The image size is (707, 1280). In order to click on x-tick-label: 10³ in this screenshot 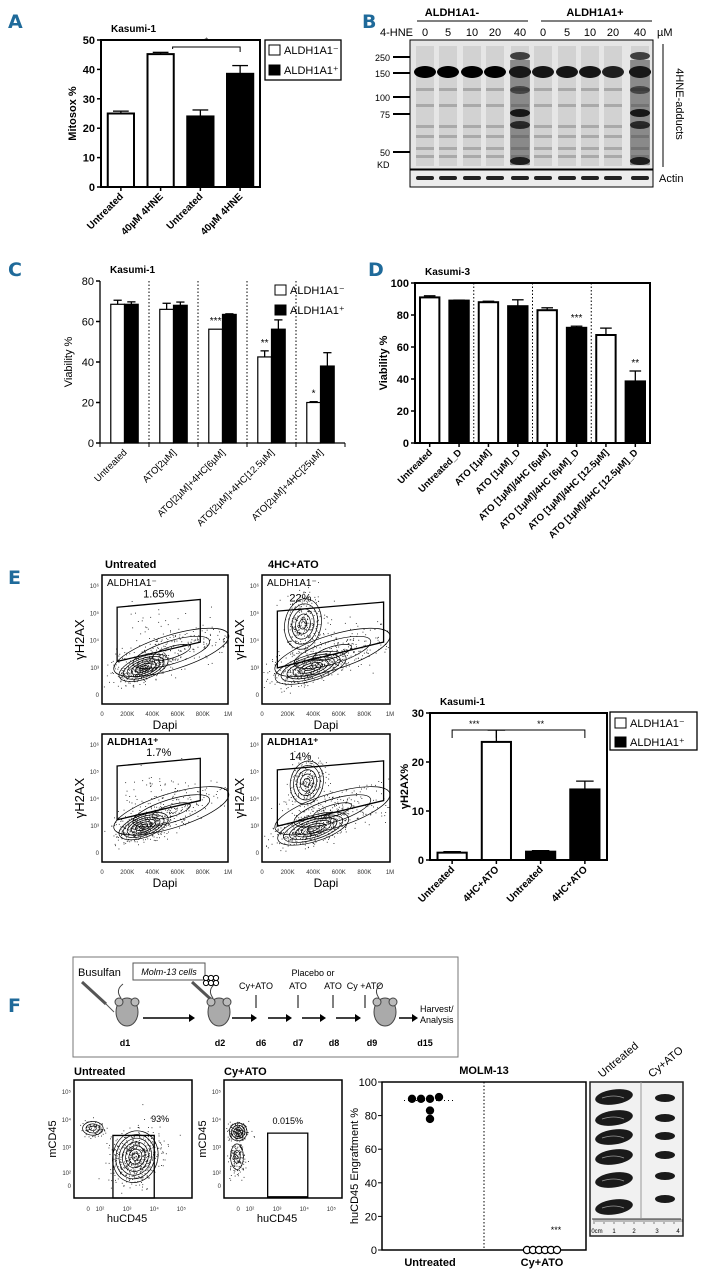, I will do `click(277, 1210)`.